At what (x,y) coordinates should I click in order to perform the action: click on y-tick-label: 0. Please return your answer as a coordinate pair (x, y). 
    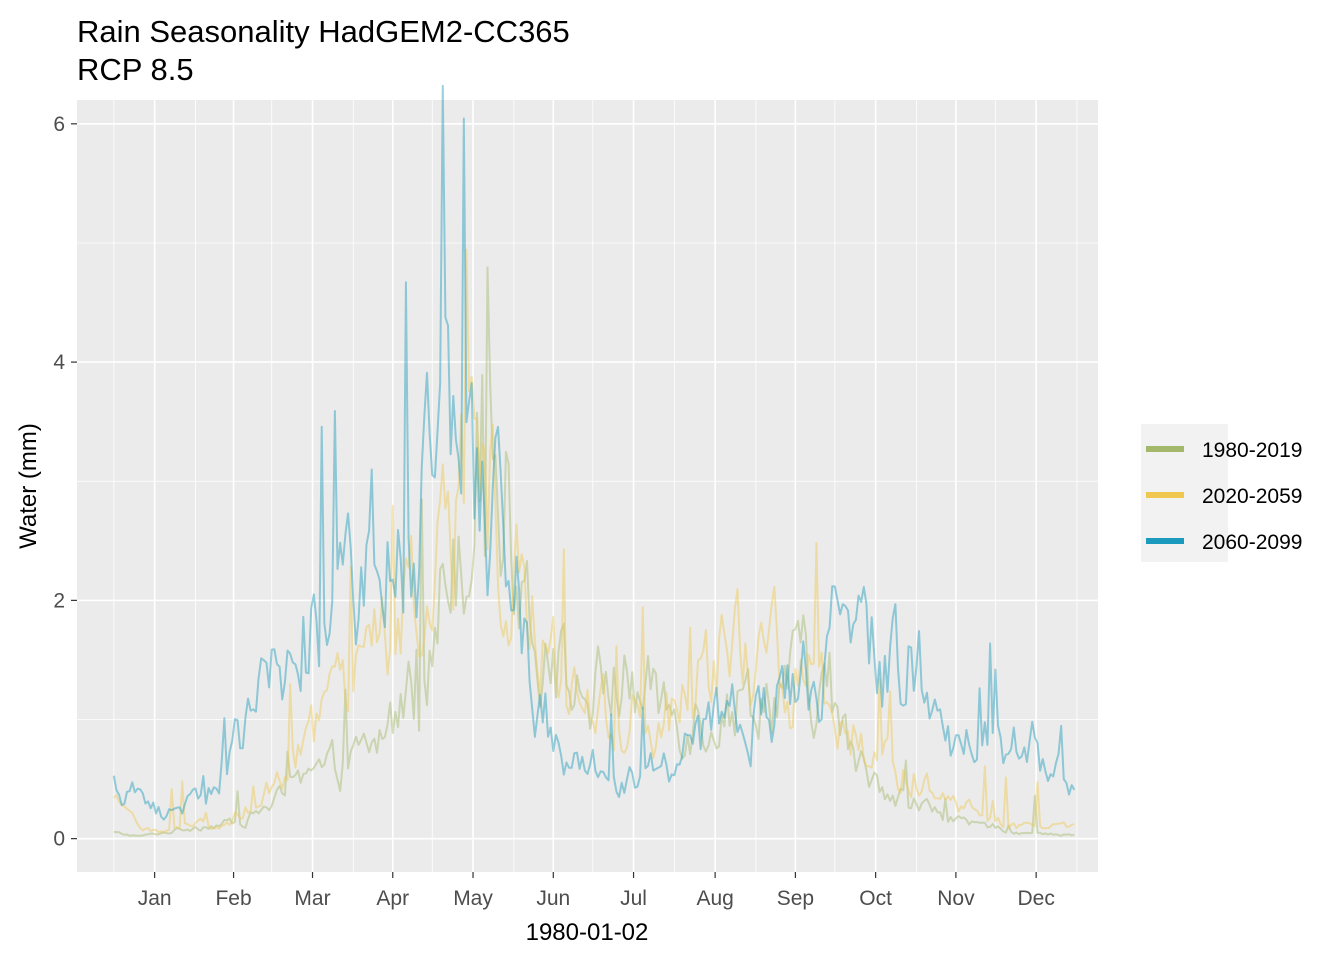
    Looking at the image, I should click on (59, 839).